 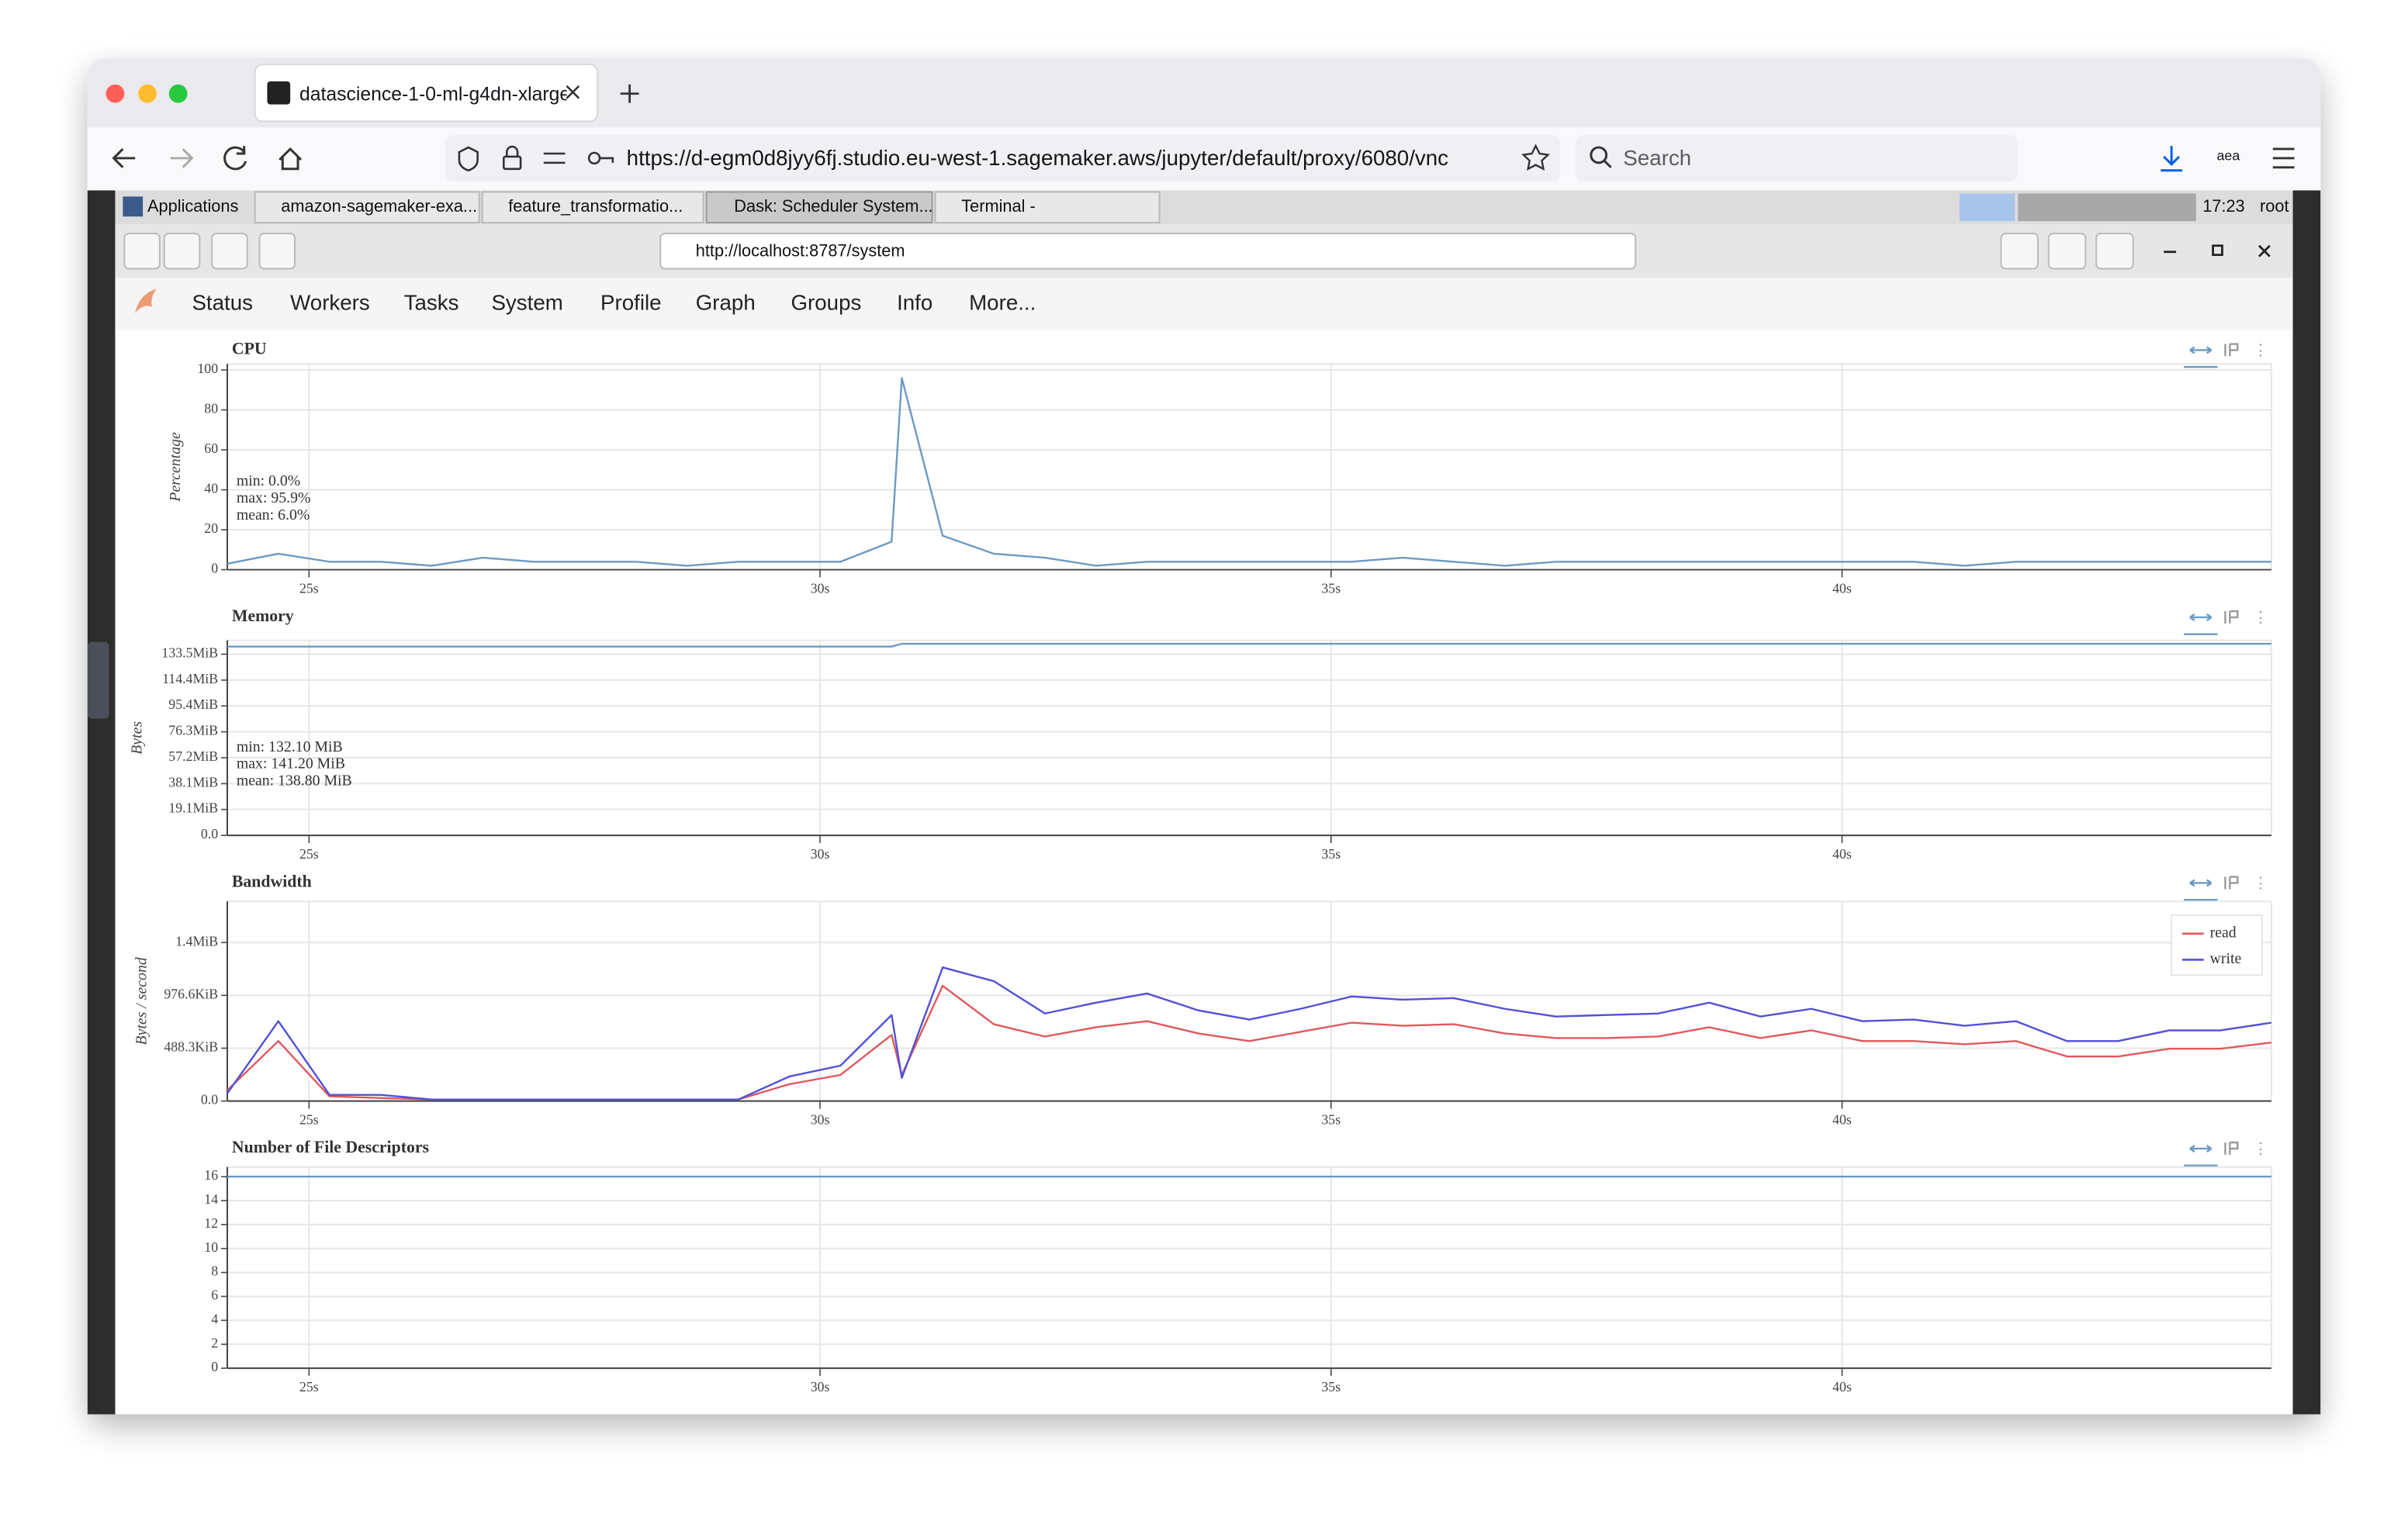 What do you see at coordinates (178, 93) in the screenshot?
I see `zoom-button` at bounding box center [178, 93].